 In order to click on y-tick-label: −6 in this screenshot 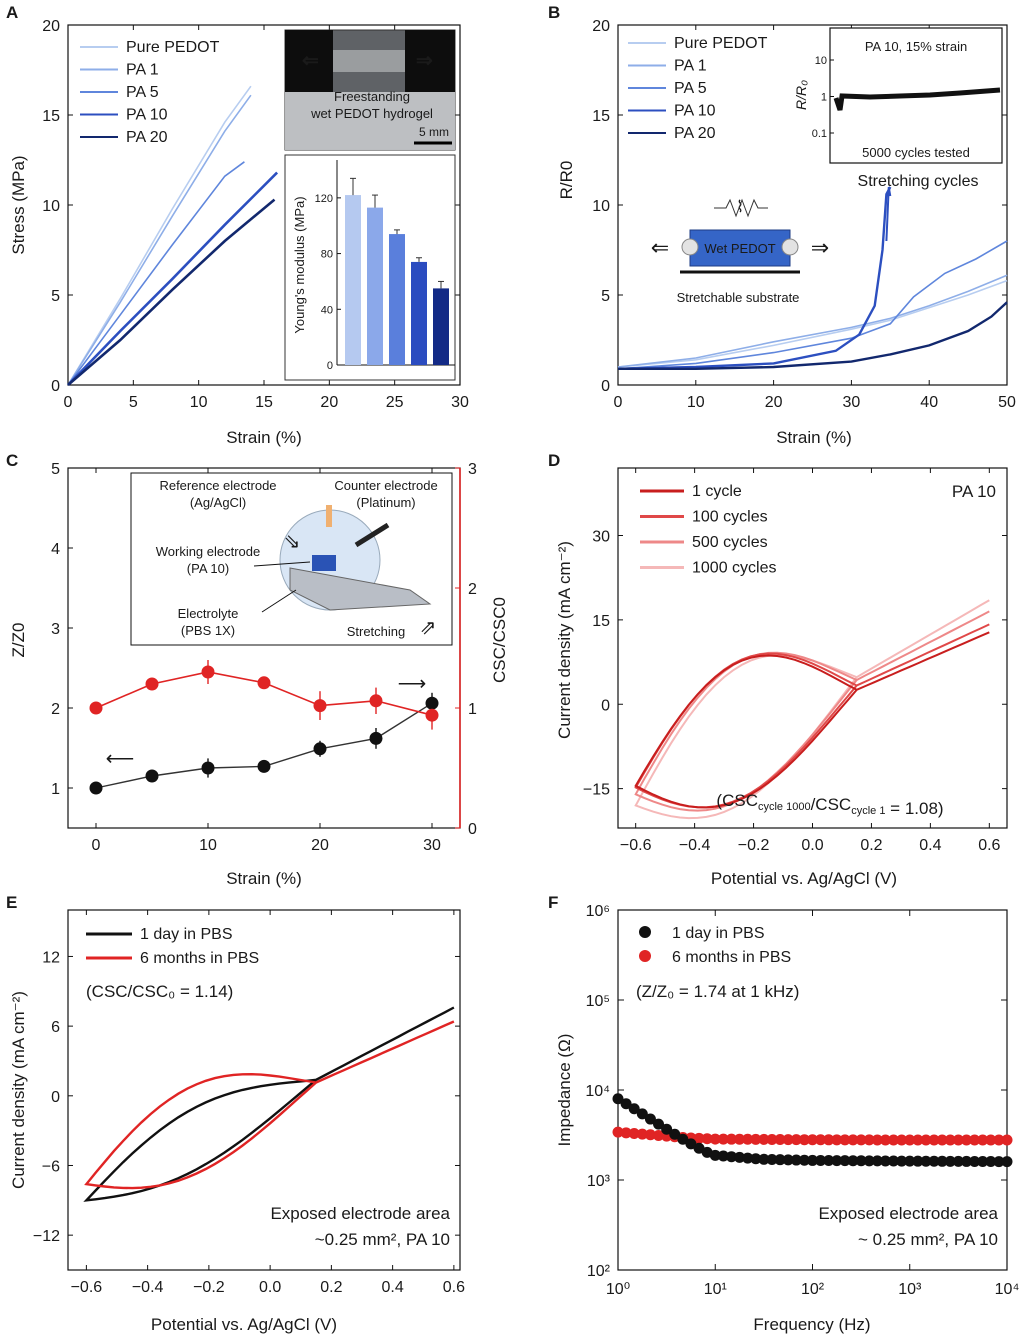, I will do `click(51, 1166)`.